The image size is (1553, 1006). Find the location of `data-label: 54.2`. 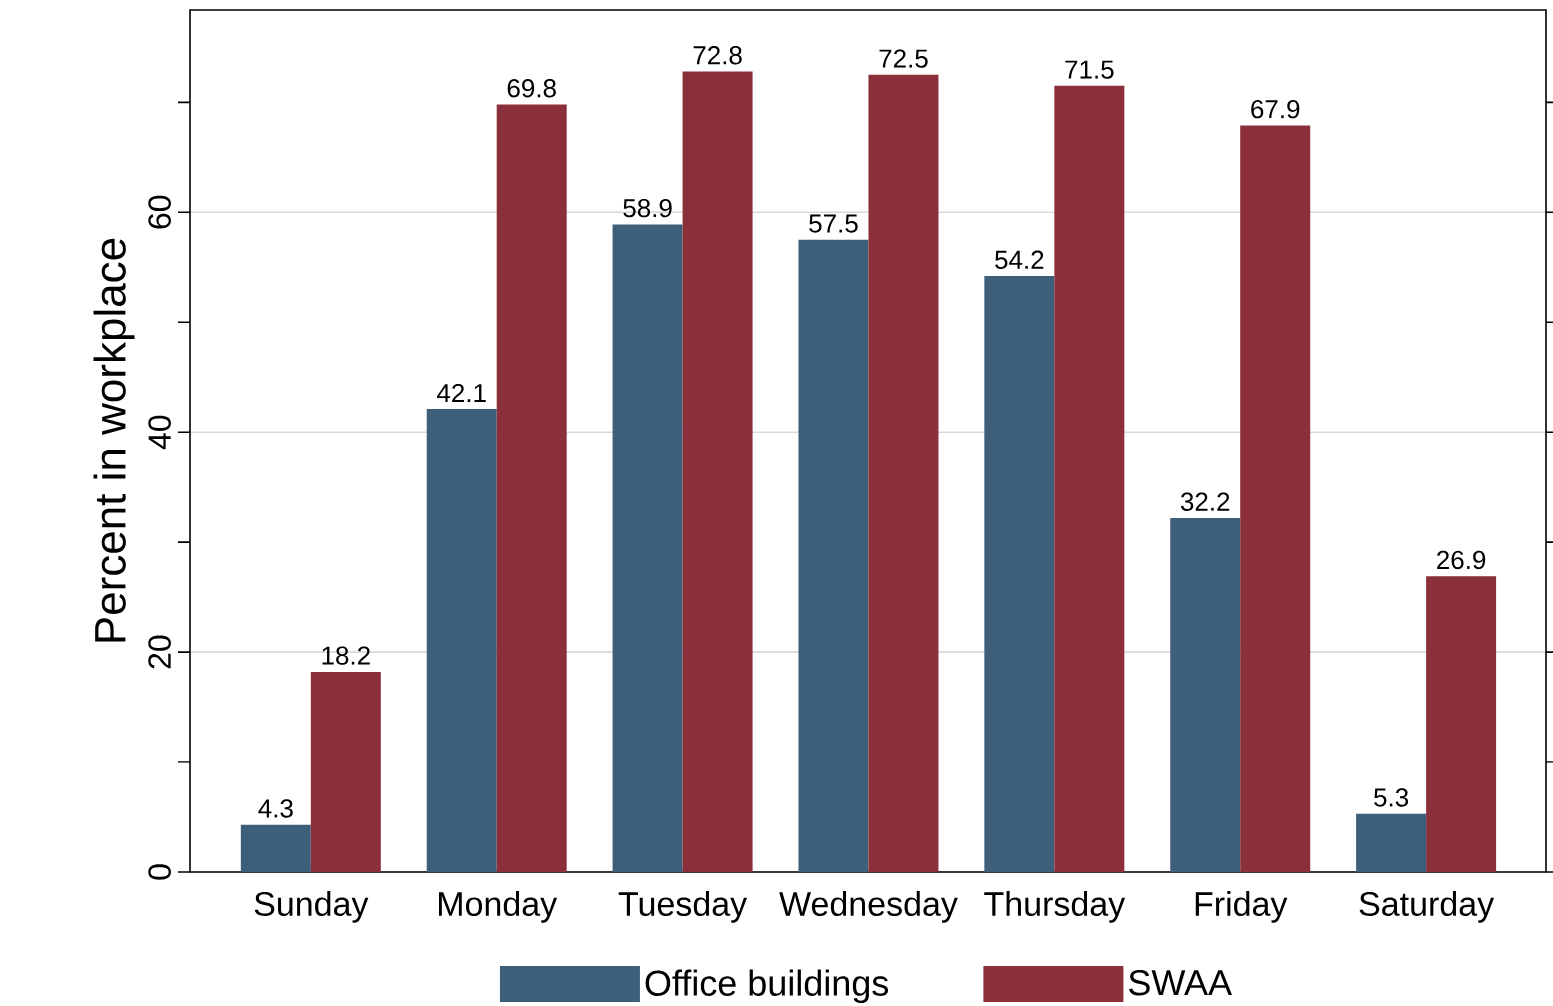

data-label: 54.2 is located at coordinates (1019, 259).